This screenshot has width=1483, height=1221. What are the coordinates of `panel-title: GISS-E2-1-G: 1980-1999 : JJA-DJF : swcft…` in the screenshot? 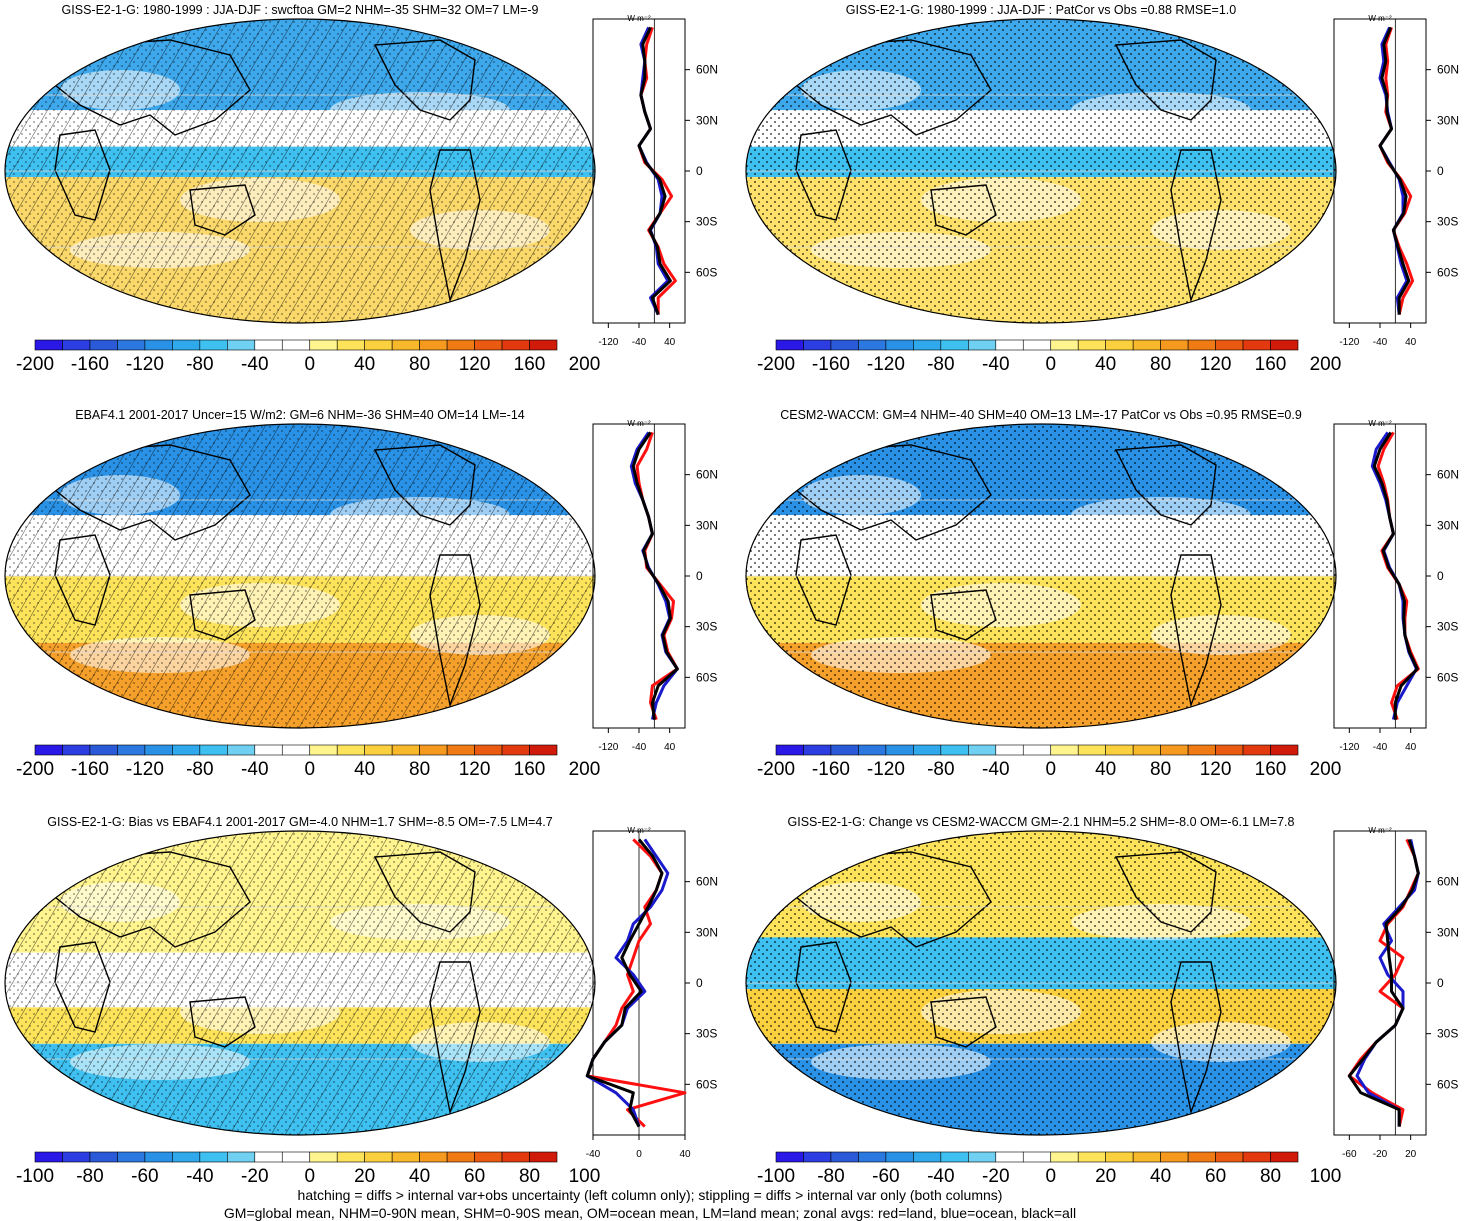 It's located at (300, 10).